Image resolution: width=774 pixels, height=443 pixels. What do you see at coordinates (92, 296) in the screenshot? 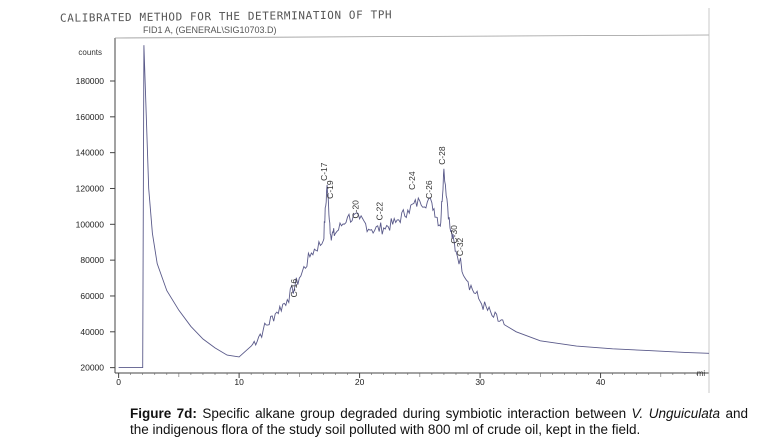
I see `y-tick-label: 60000` at bounding box center [92, 296].